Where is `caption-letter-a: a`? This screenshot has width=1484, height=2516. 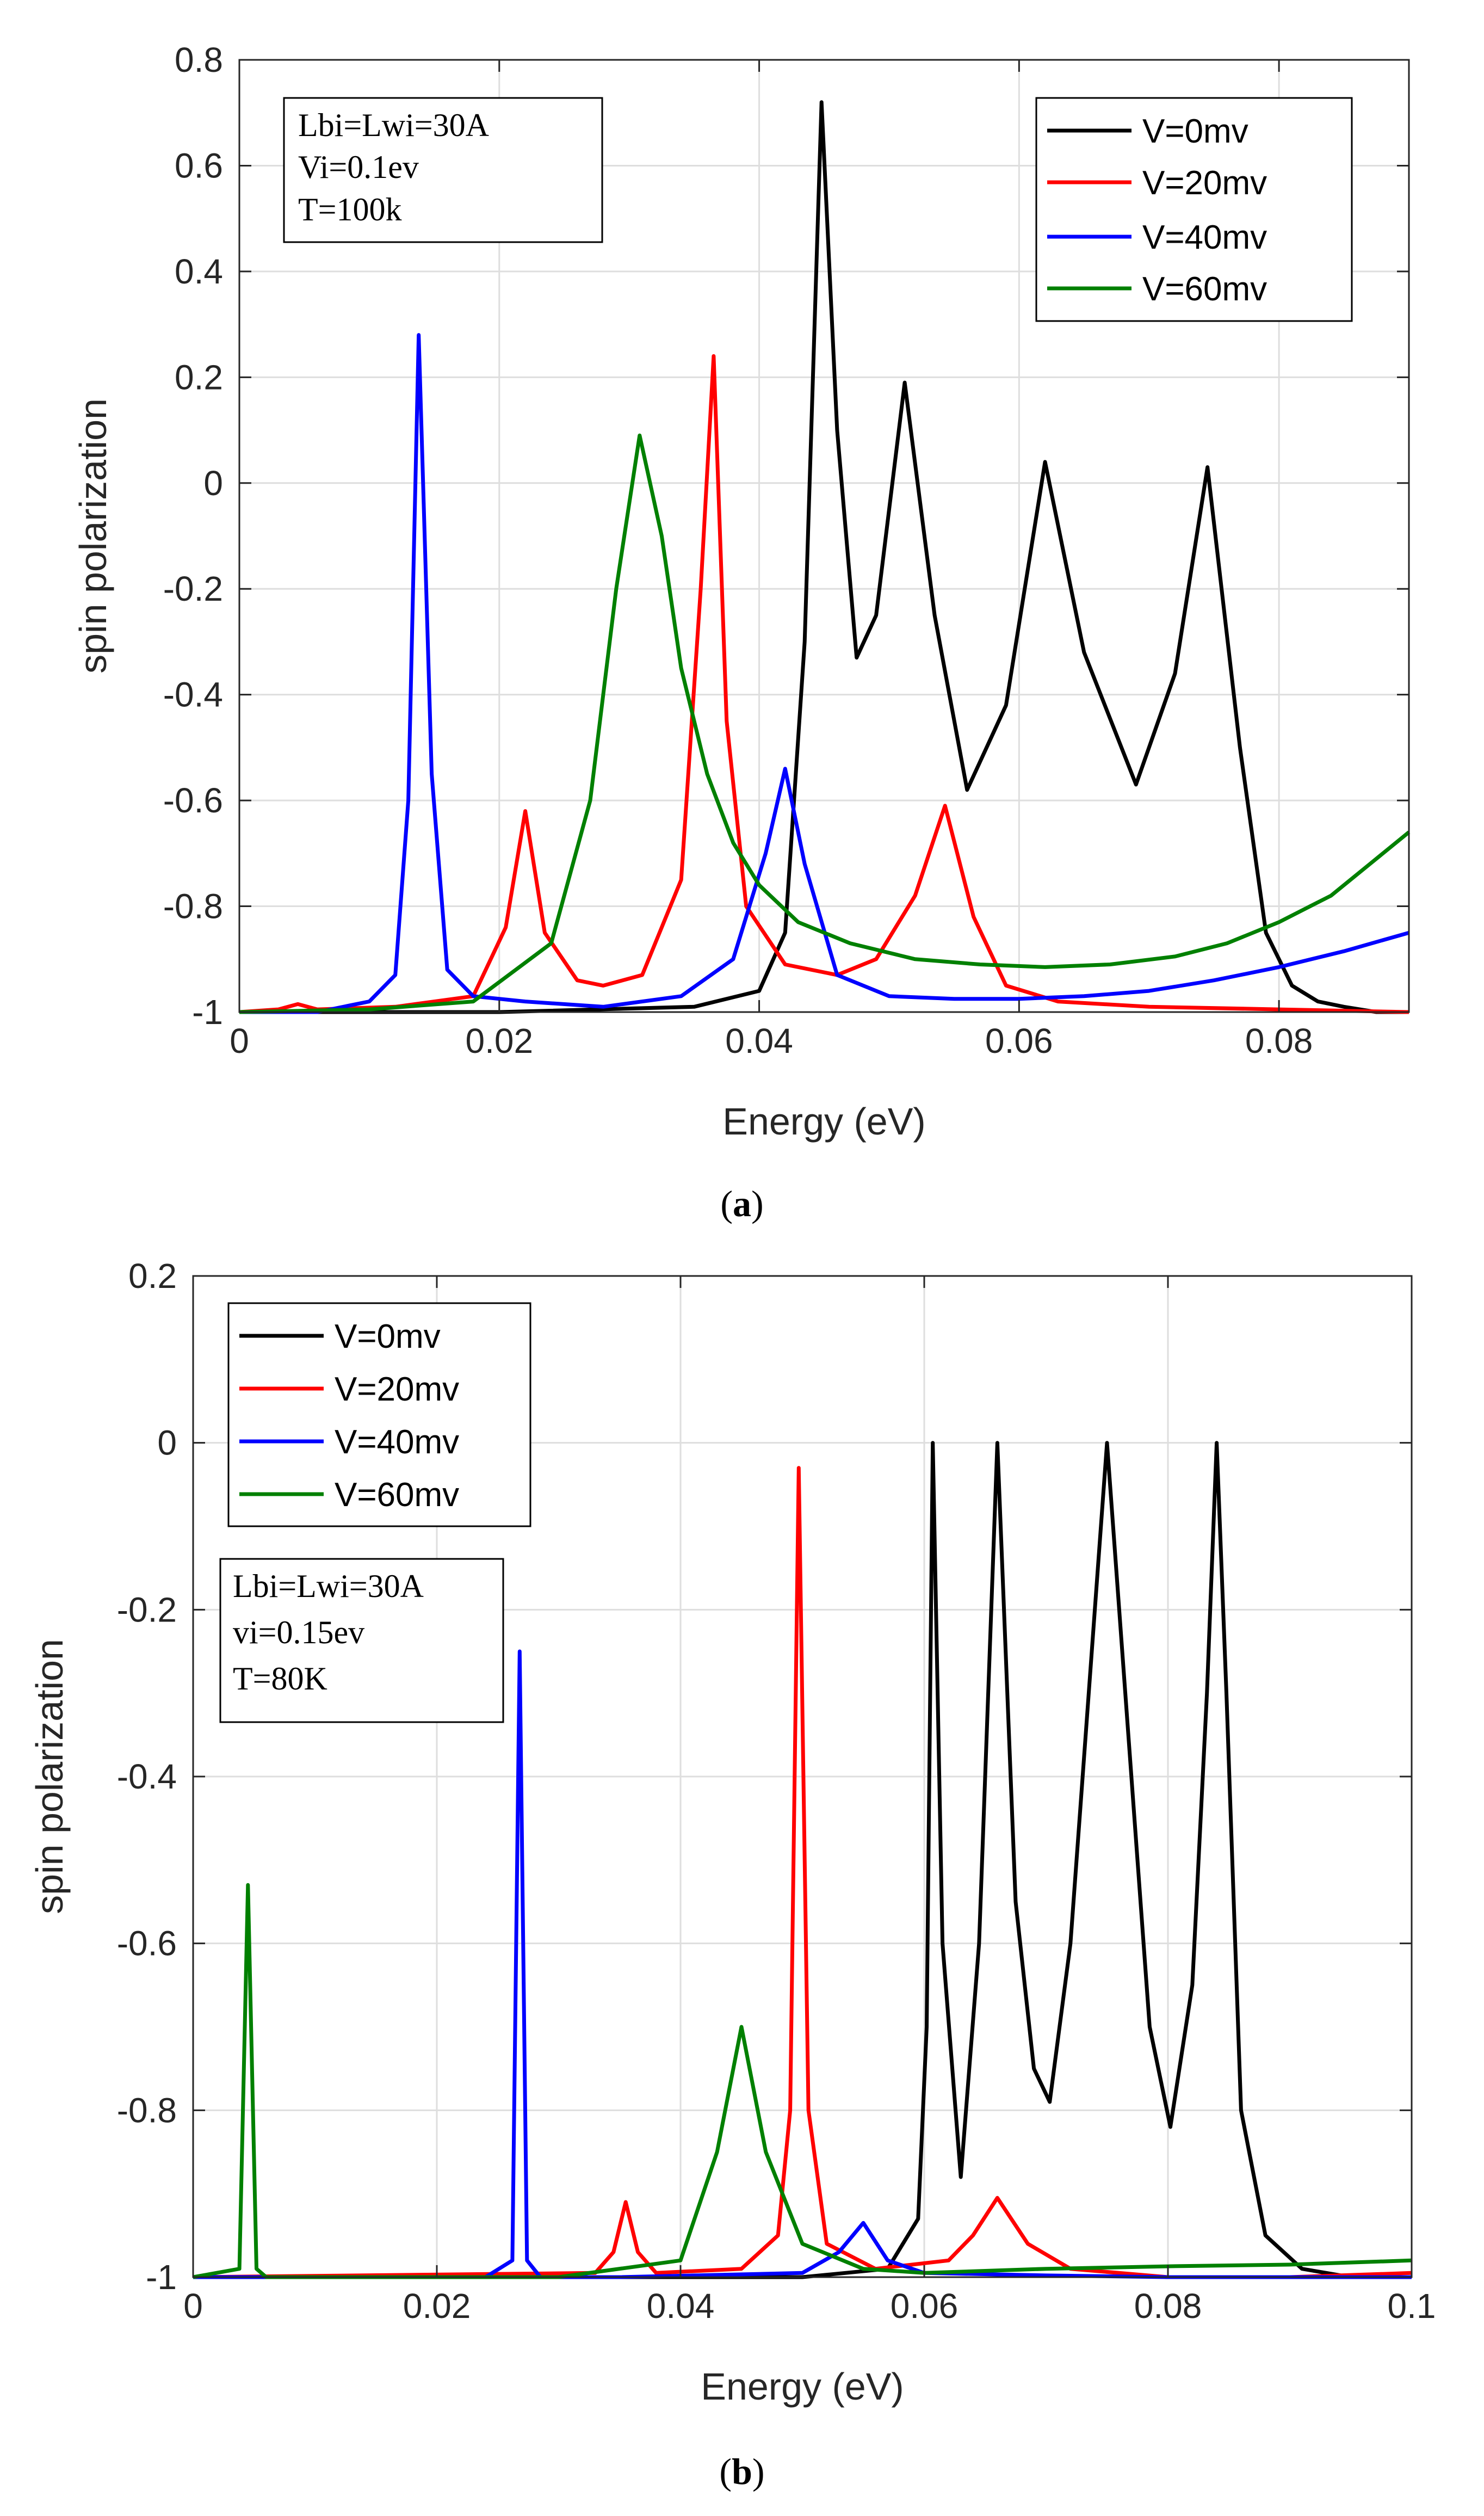 caption-letter-a: a is located at coordinates (742, 1203).